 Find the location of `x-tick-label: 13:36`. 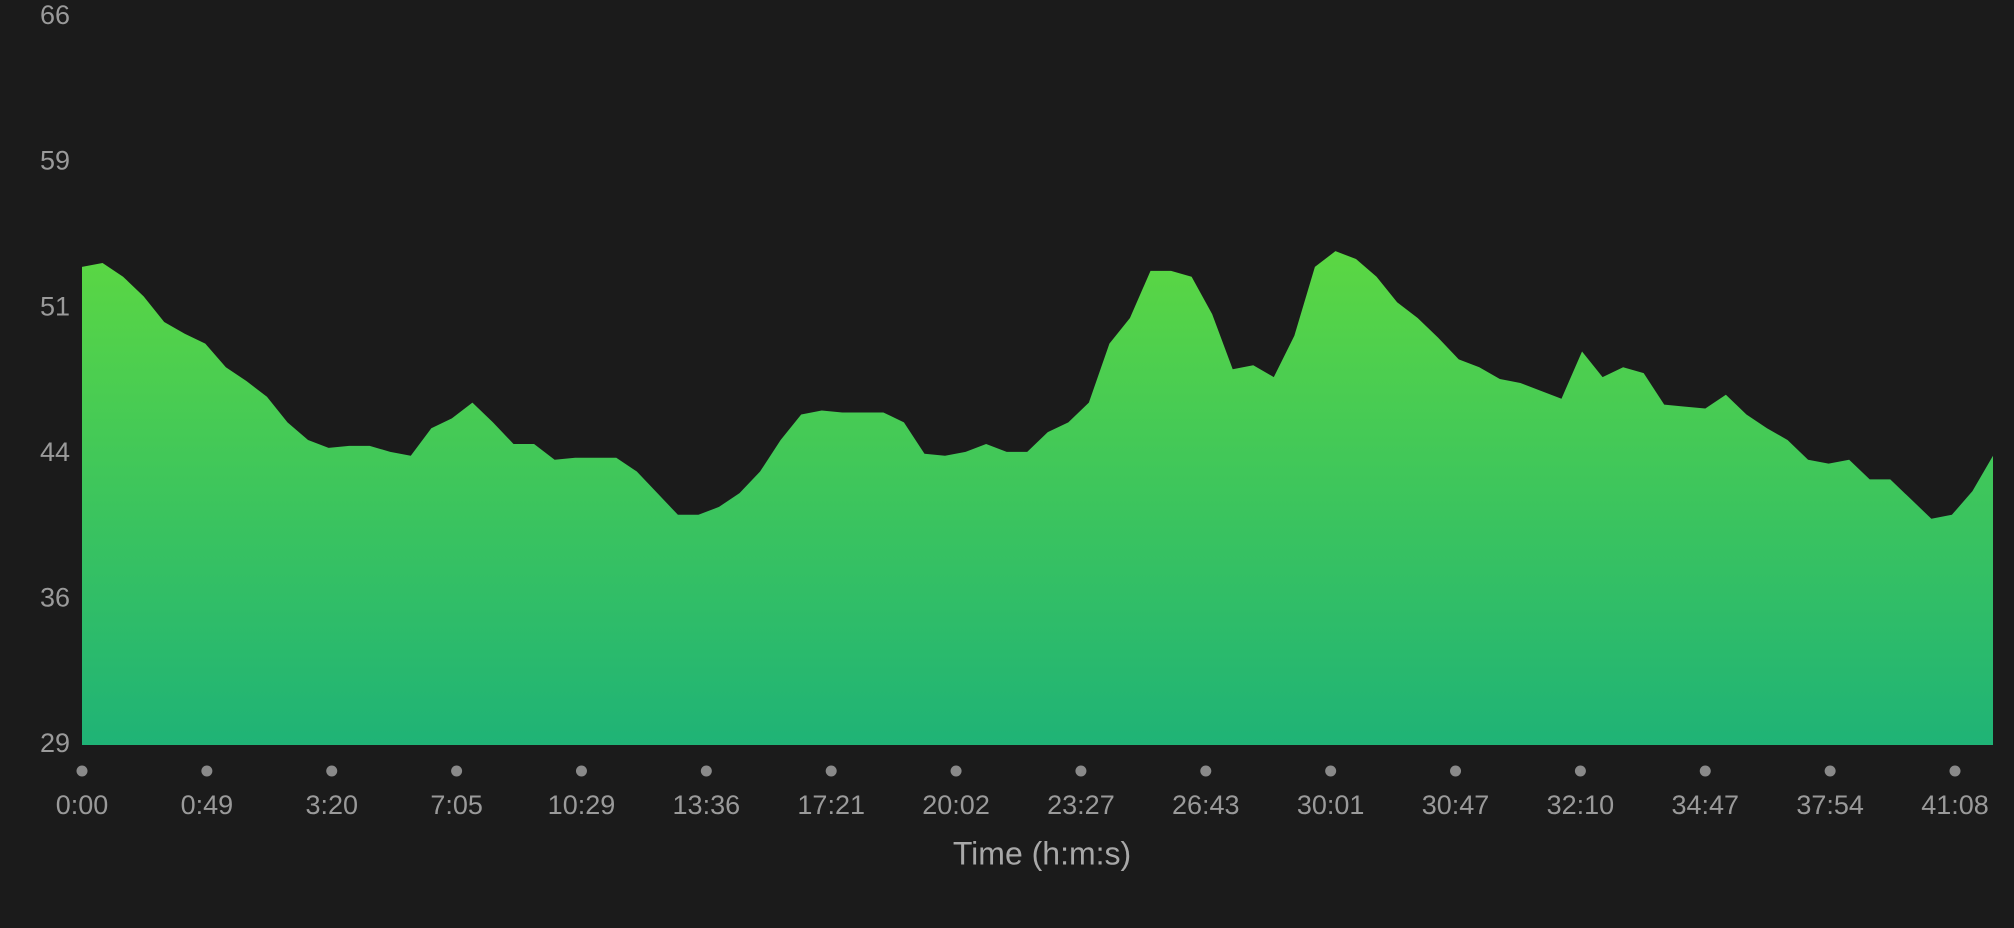

x-tick-label: 13:36 is located at coordinates (707, 805).